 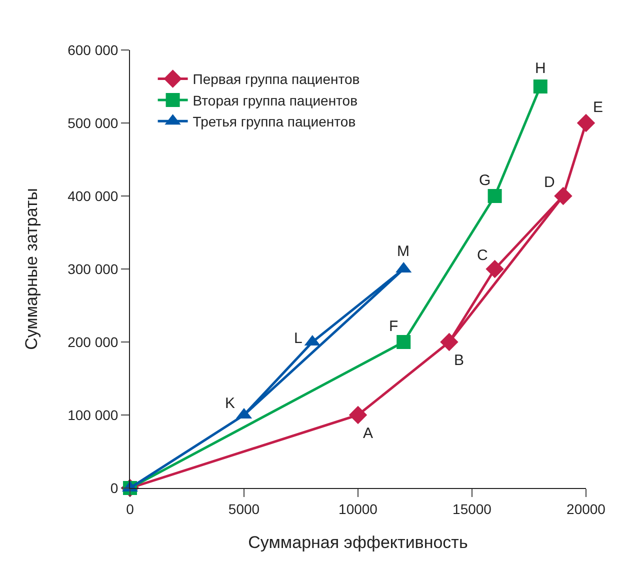 What do you see at coordinates (114, 488) in the screenshot?
I see `y-tick-label: 0` at bounding box center [114, 488].